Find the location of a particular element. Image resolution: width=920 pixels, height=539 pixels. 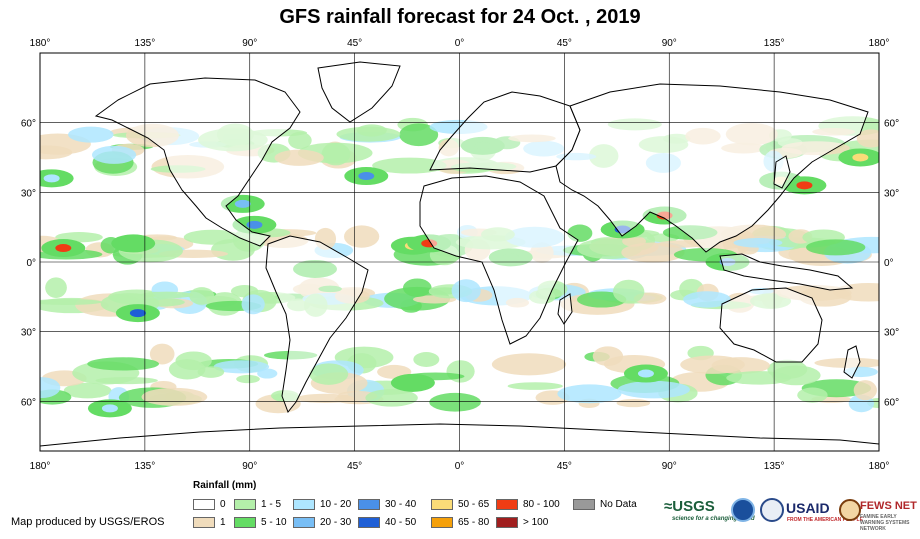

asia-outline is located at coordinates (712, 168).